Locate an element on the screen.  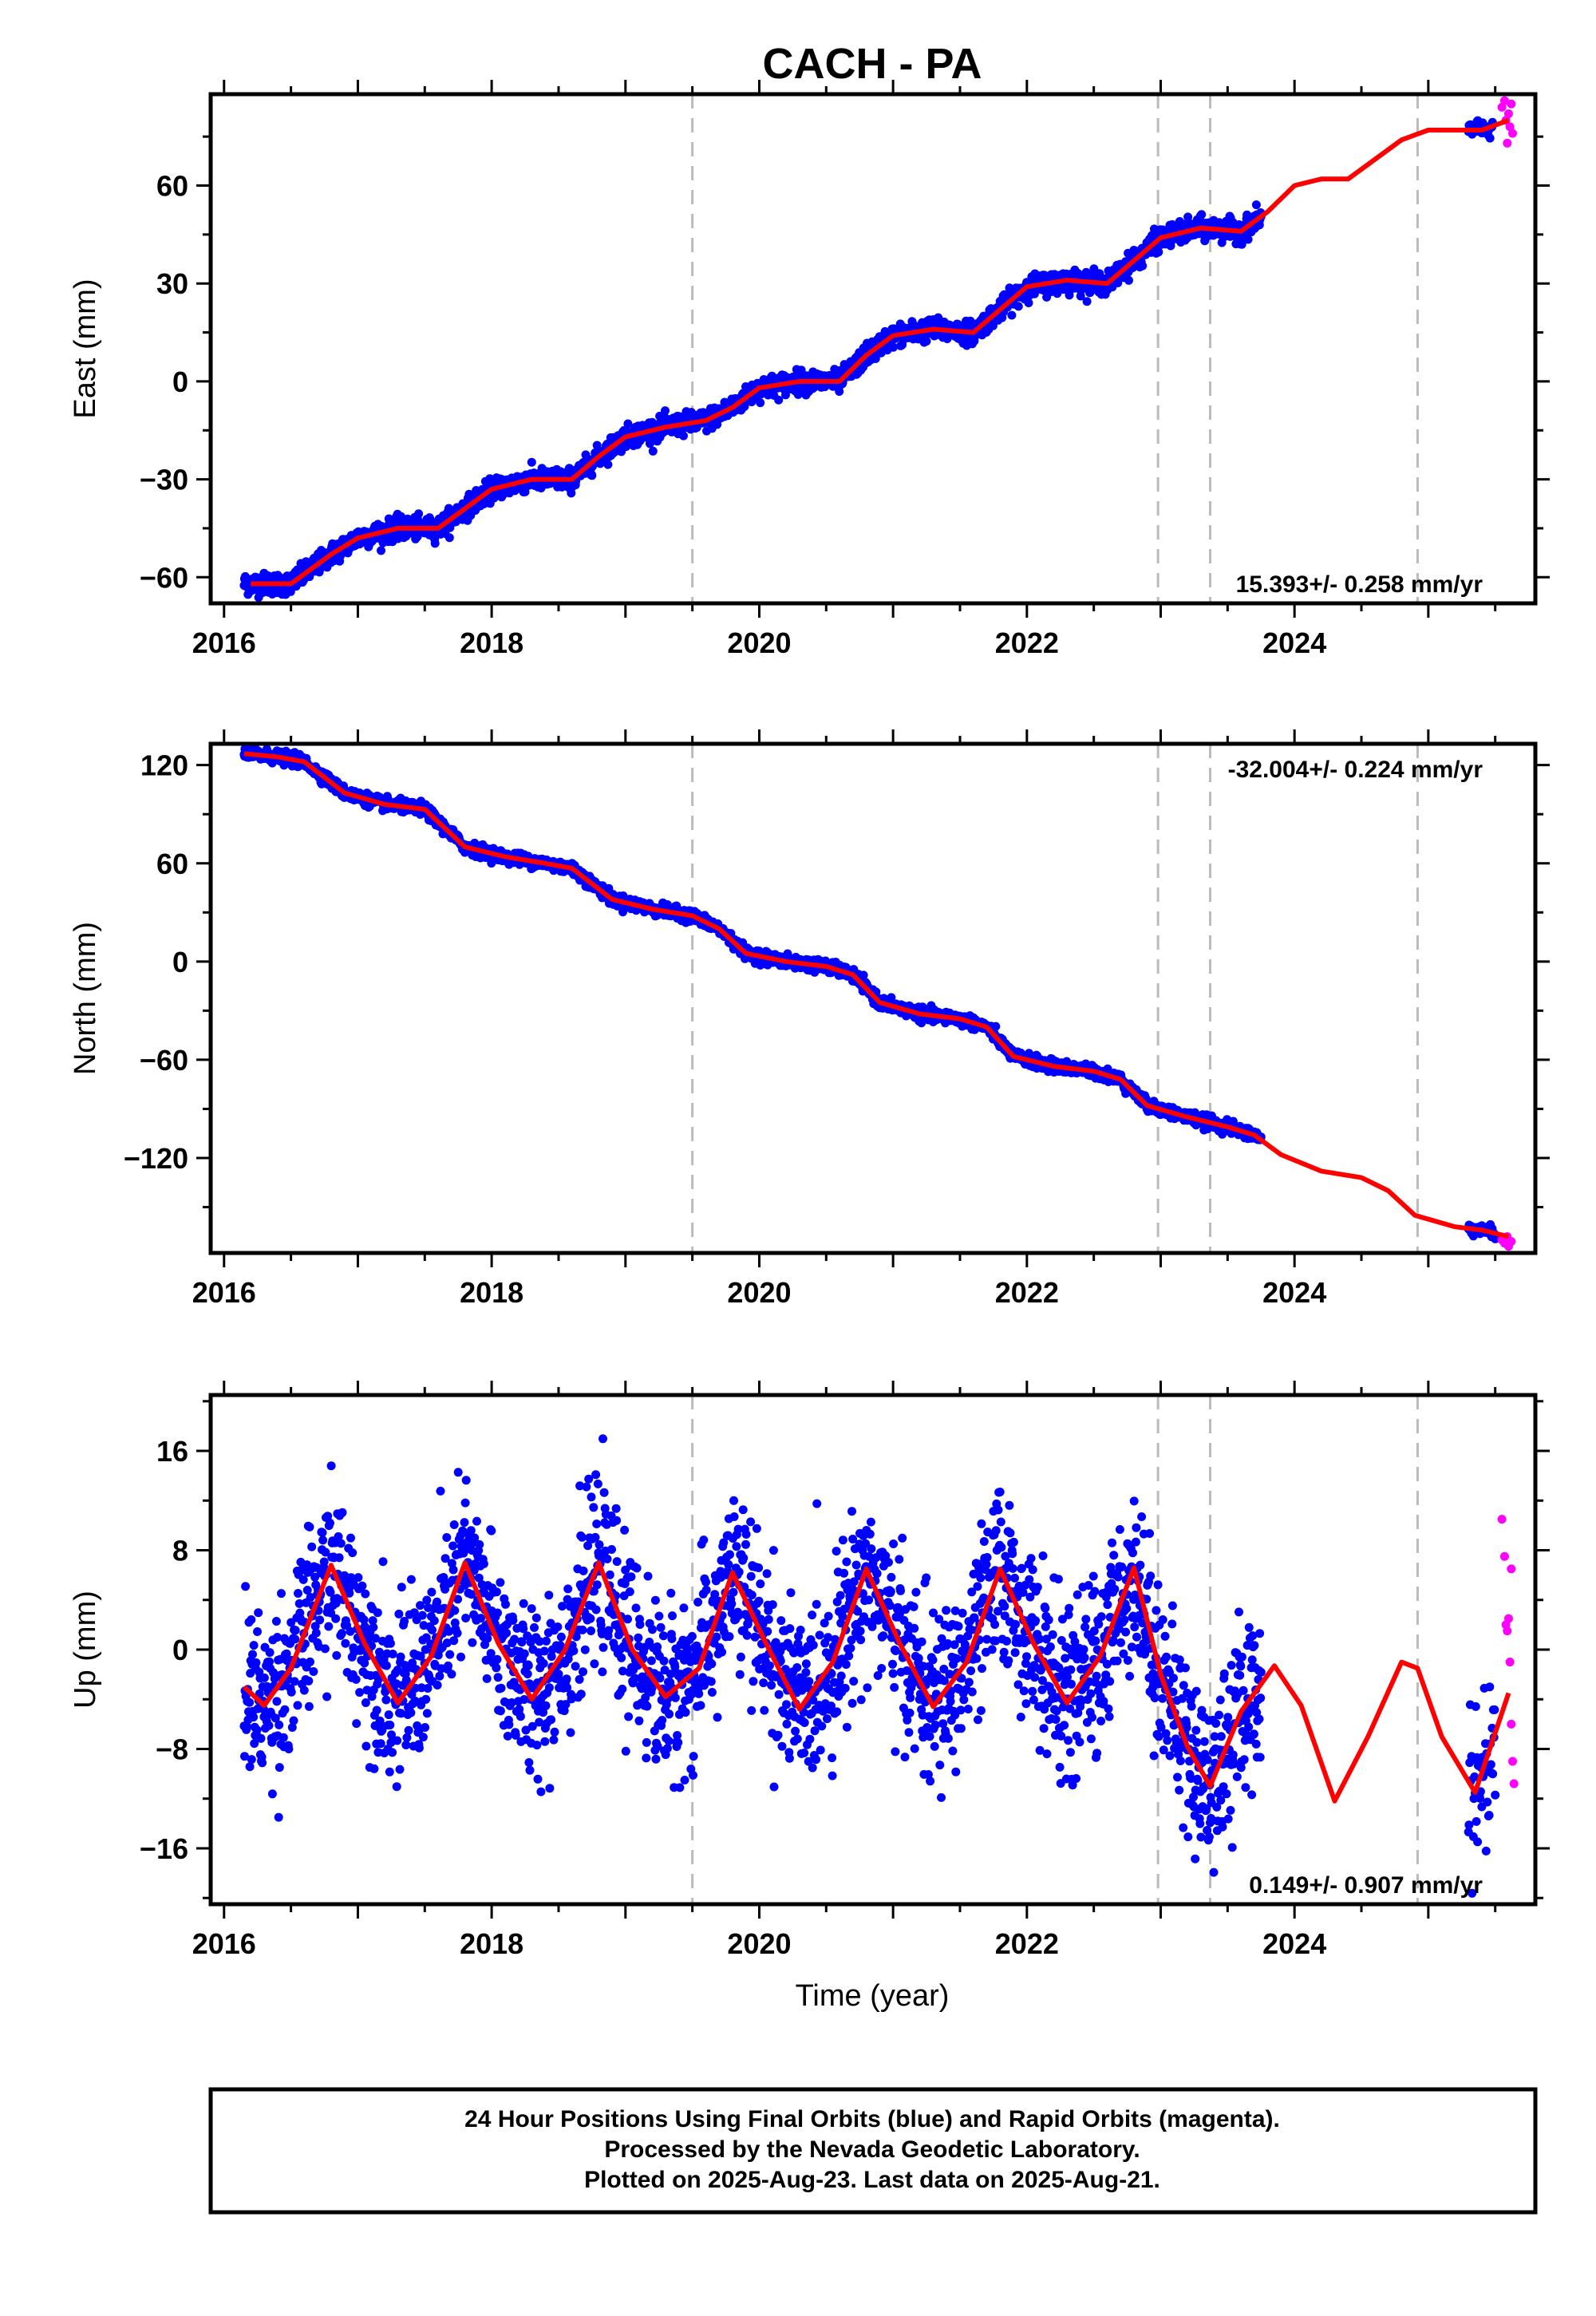
east-y-axis-title: East (mm) is located at coordinates (85, 348).